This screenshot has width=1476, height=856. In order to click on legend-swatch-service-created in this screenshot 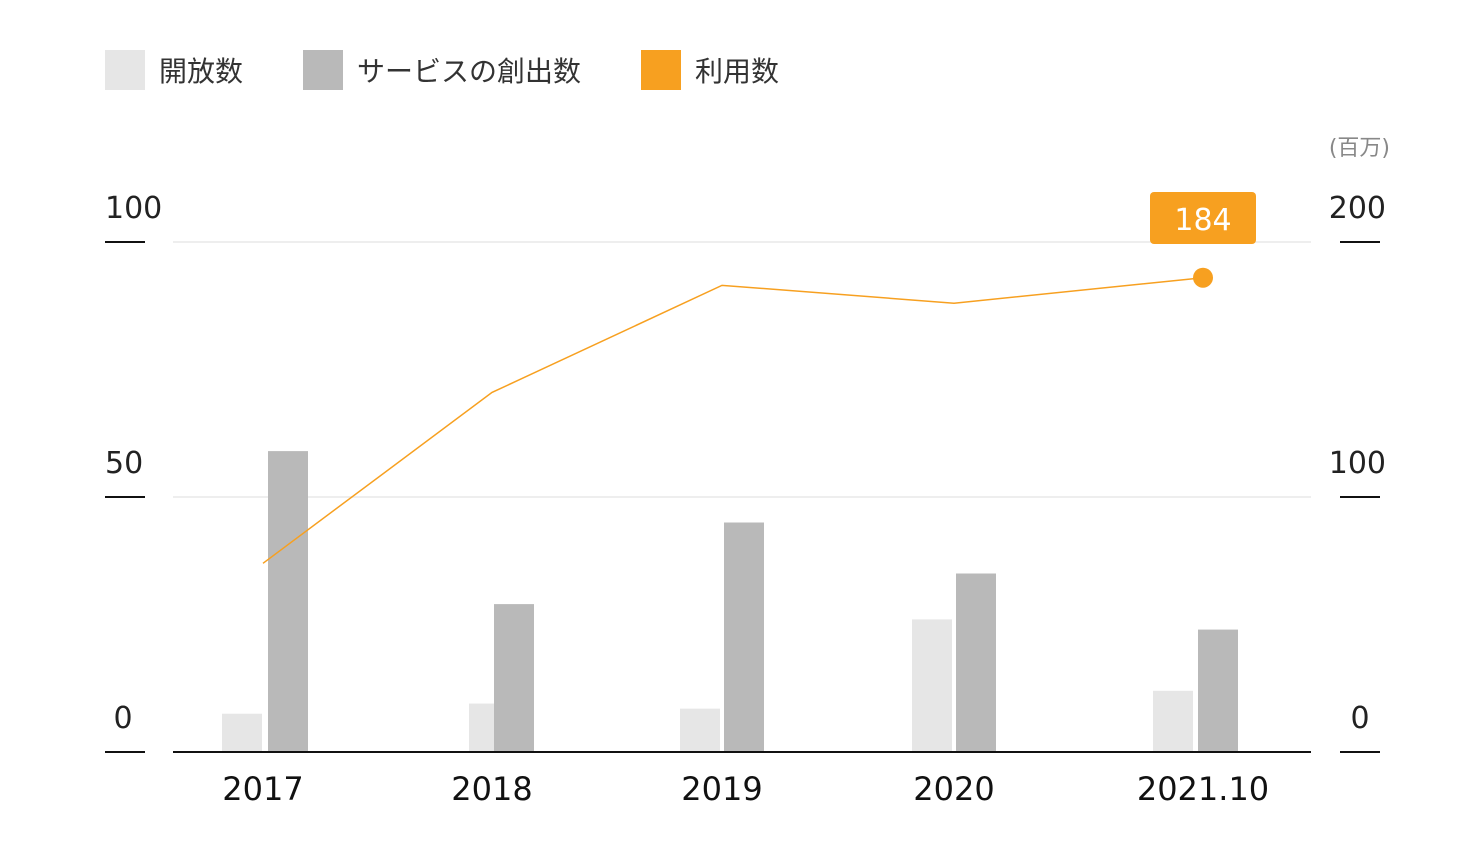, I will do `click(323, 70)`.